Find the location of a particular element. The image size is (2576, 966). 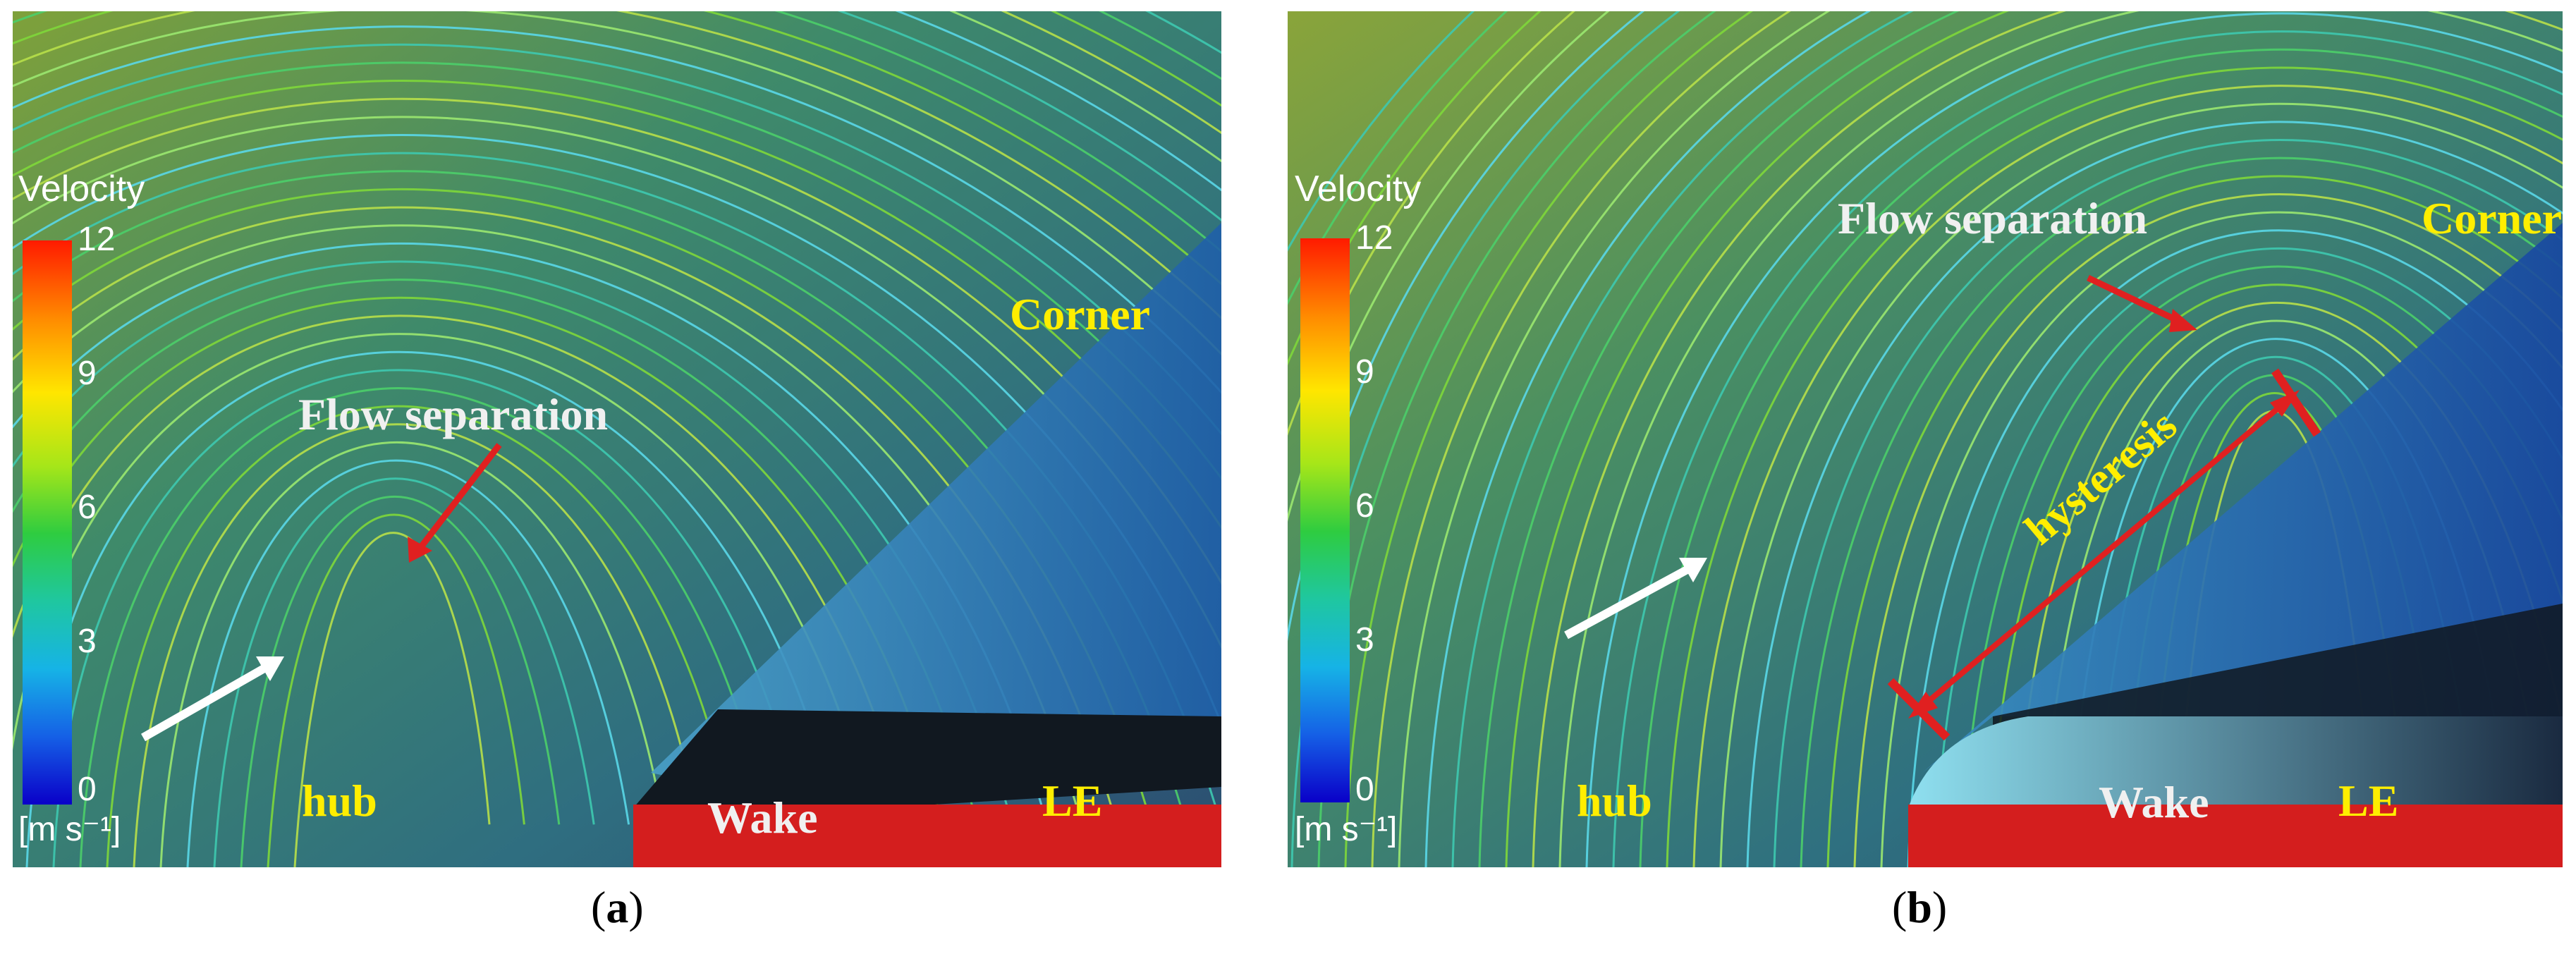

caption-b: (b) is located at coordinates (1919, 908).